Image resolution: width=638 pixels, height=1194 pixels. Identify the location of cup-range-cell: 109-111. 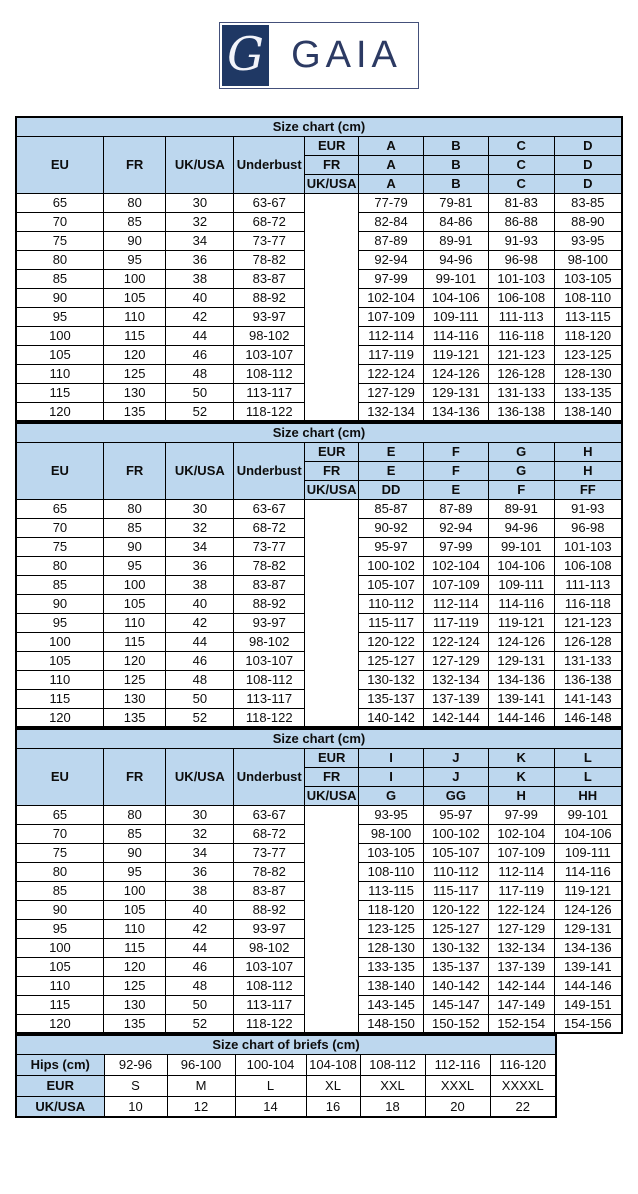
(588, 852).